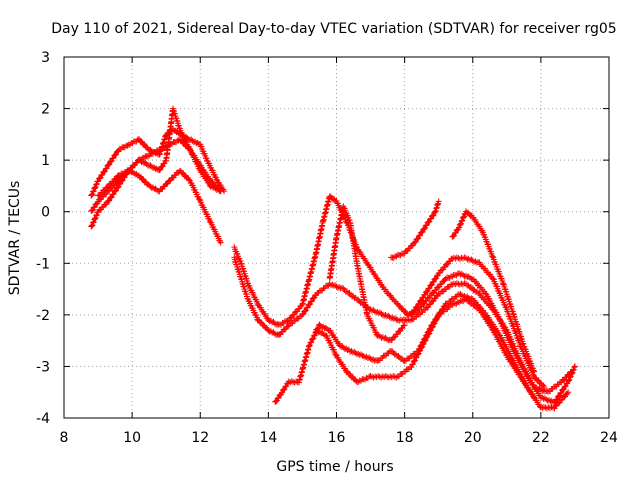  I want to click on y-tick-label: -4, so click(43, 419).